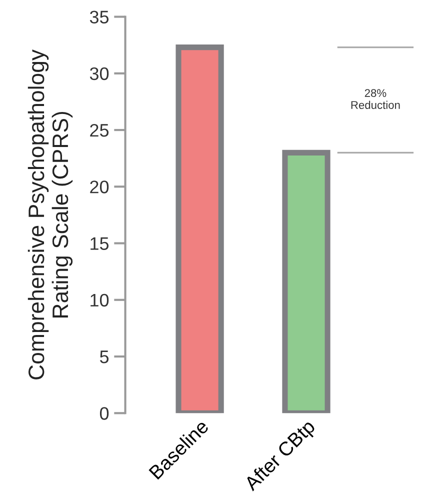 The width and height of the screenshot is (432, 493). I want to click on y-tick-label: 10, so click(99, 300).